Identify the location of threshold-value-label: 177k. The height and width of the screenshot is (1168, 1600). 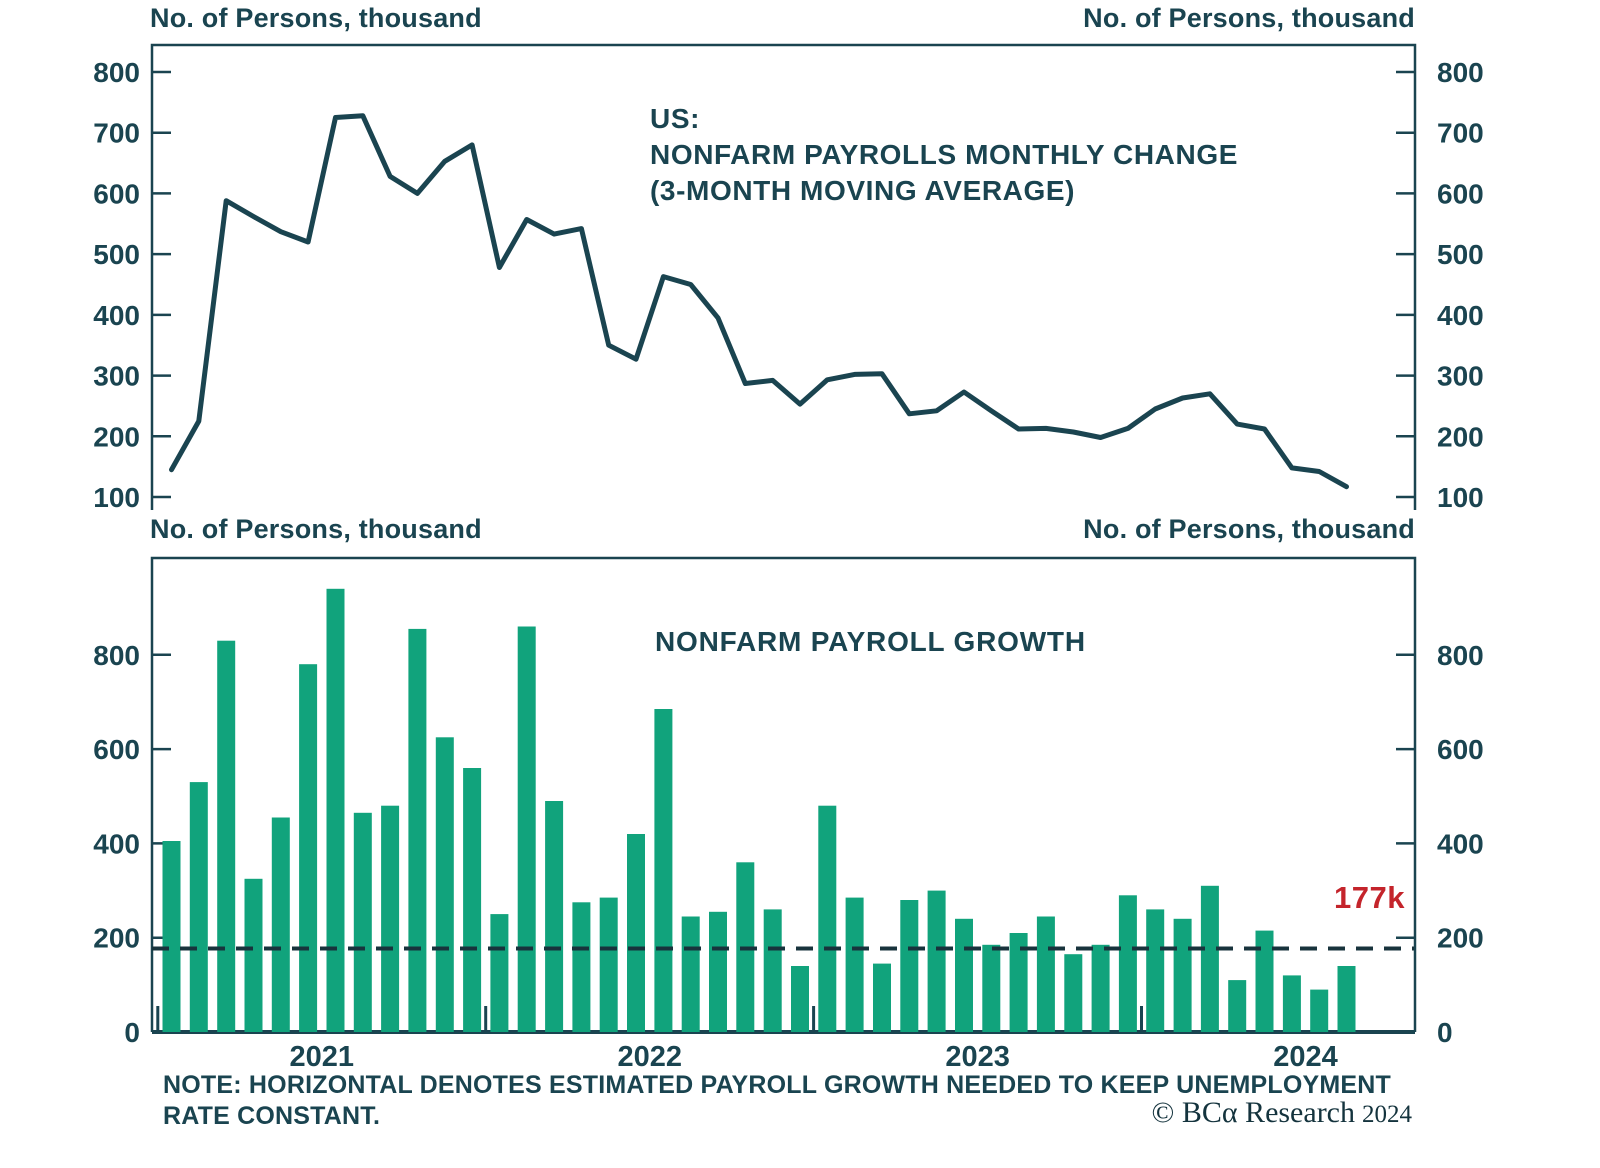
(1369, 897).